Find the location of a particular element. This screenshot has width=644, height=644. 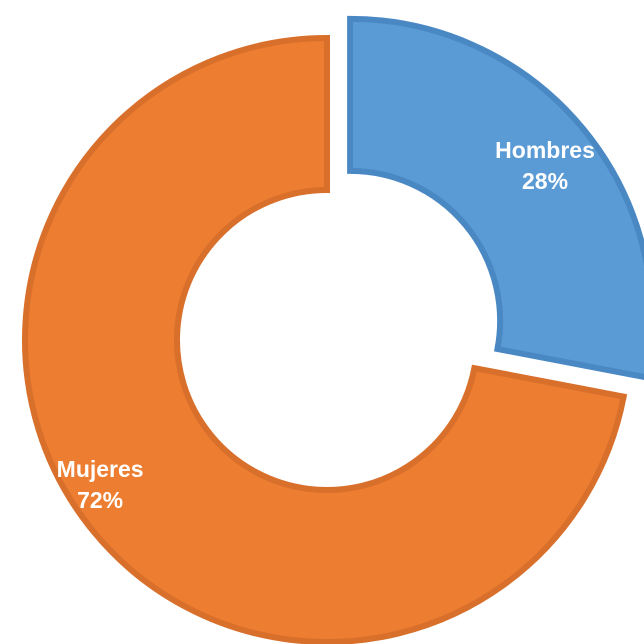

slice-percent-hombres: 28% is located at coordinates (545, 181).